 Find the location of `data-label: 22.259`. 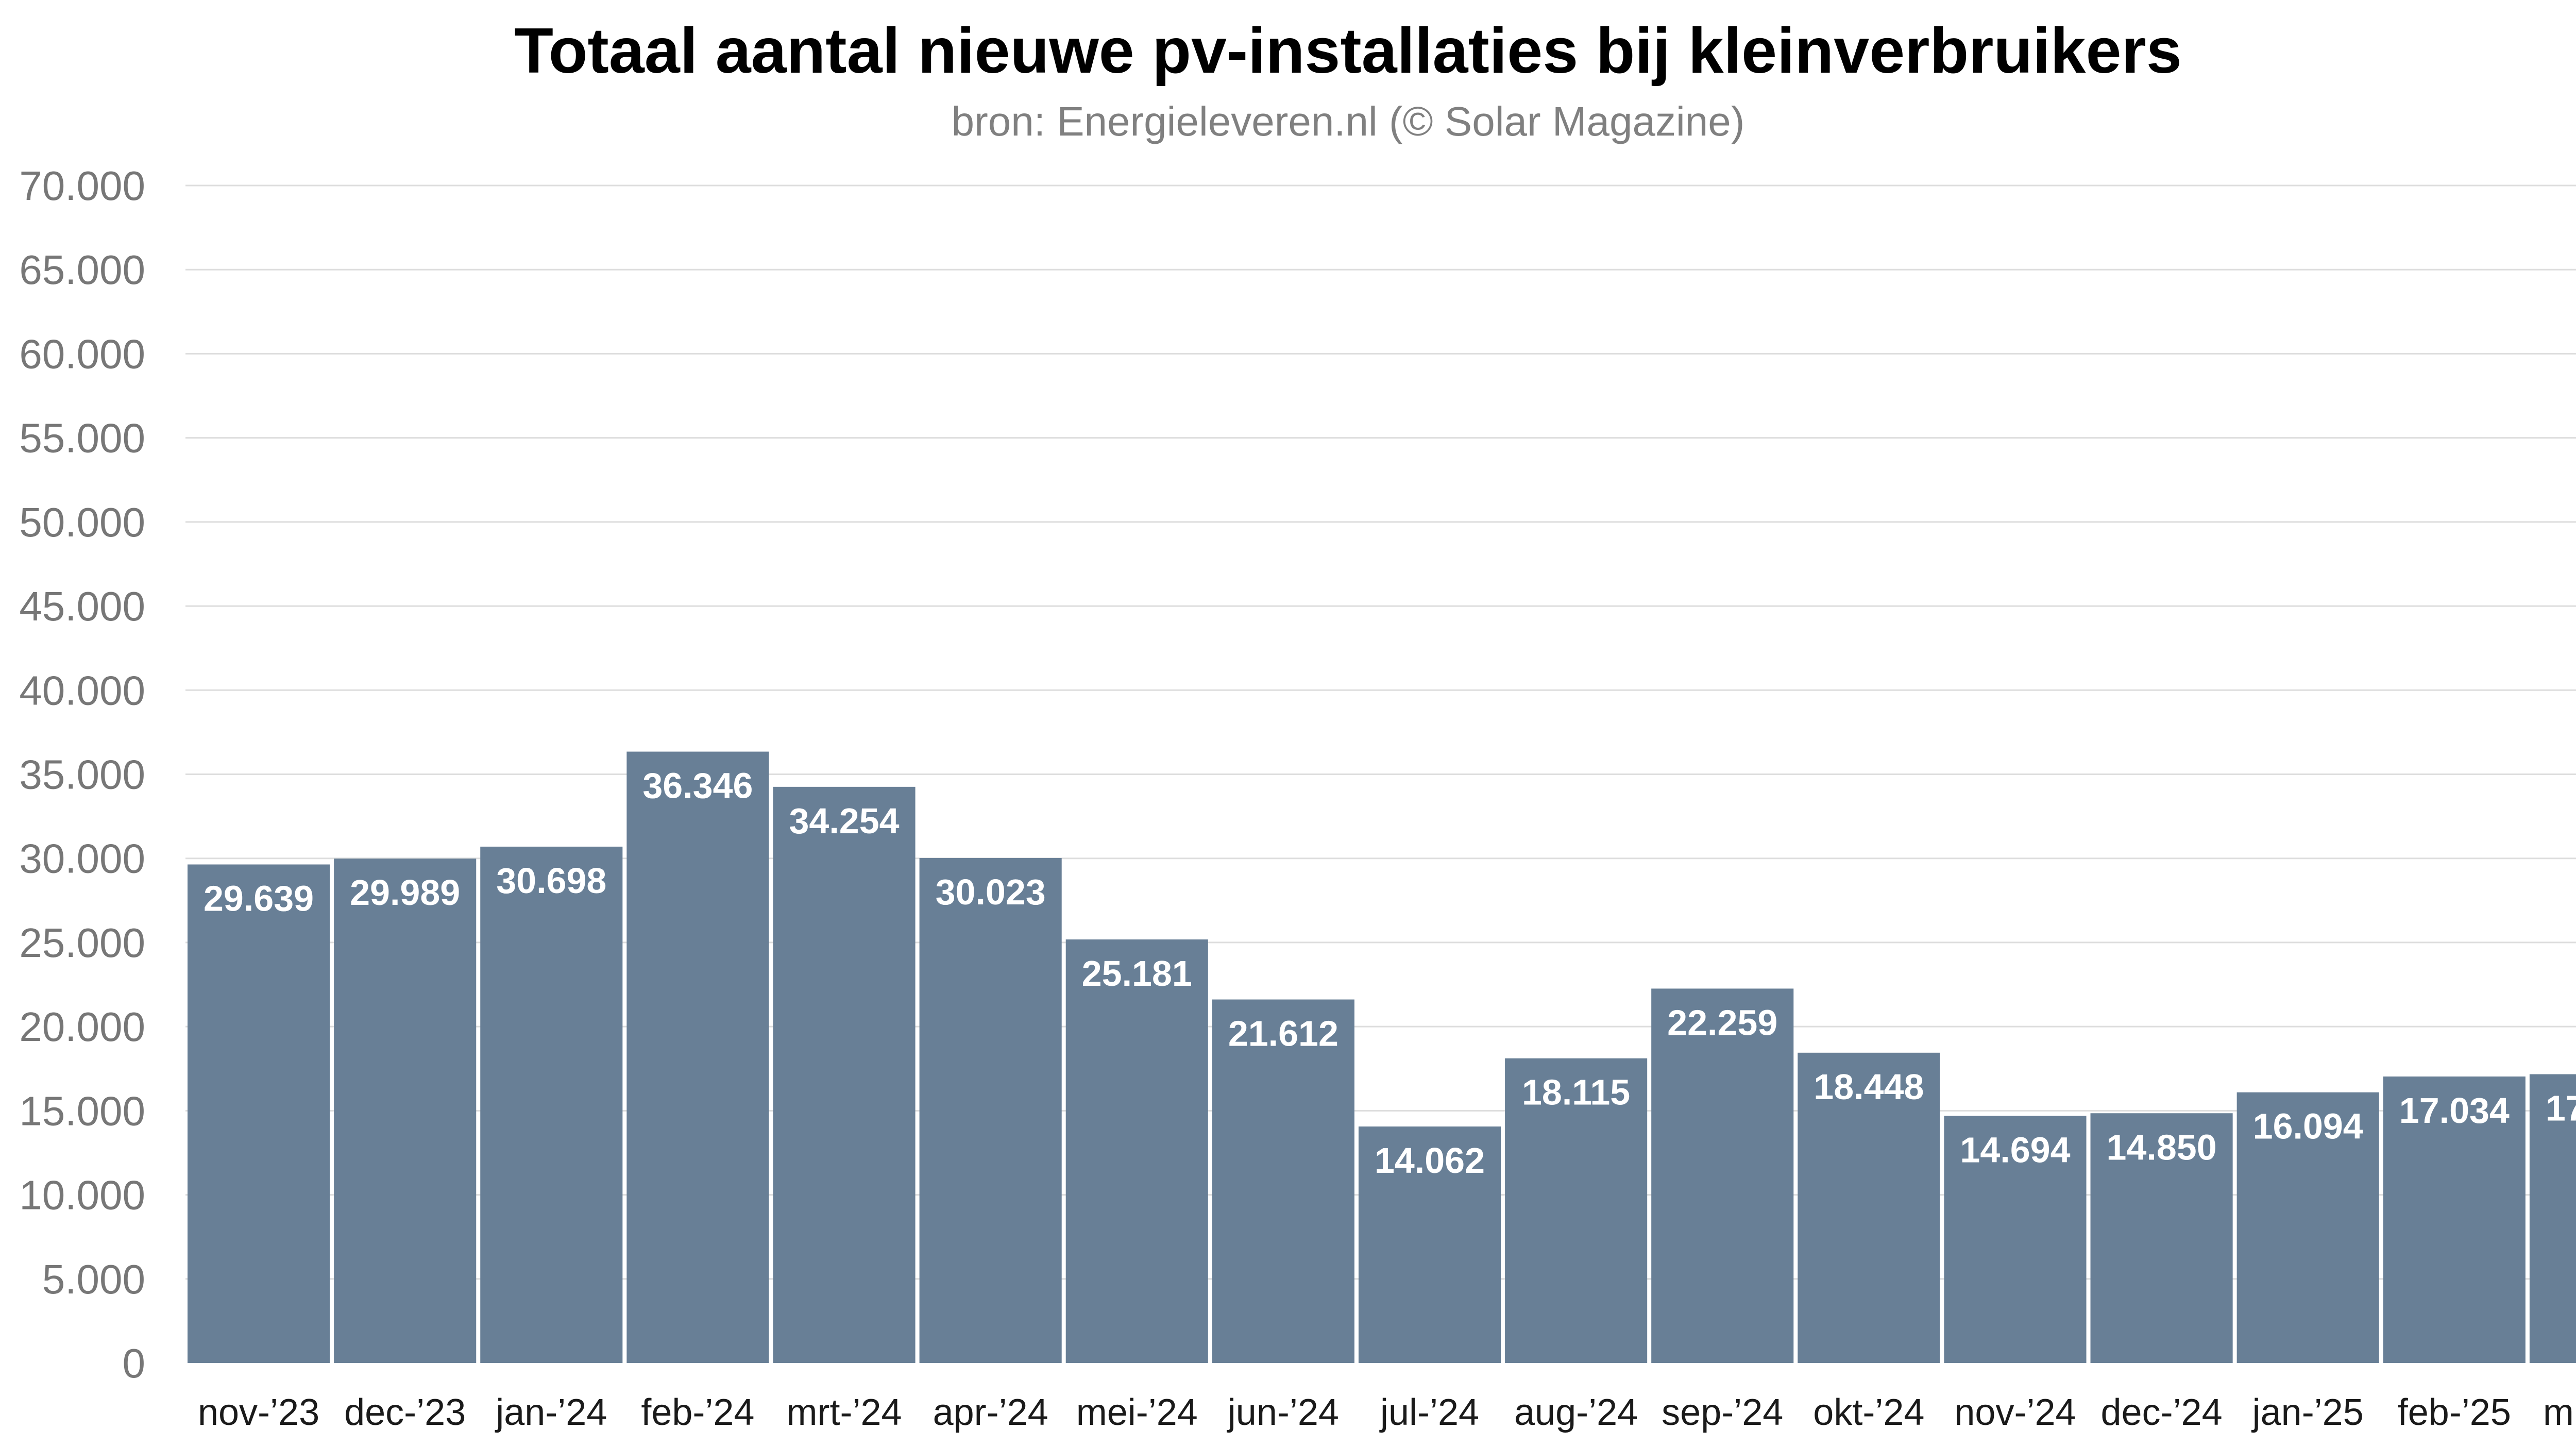

data-label: 22.259 is located at coordinates (1722, 1022).